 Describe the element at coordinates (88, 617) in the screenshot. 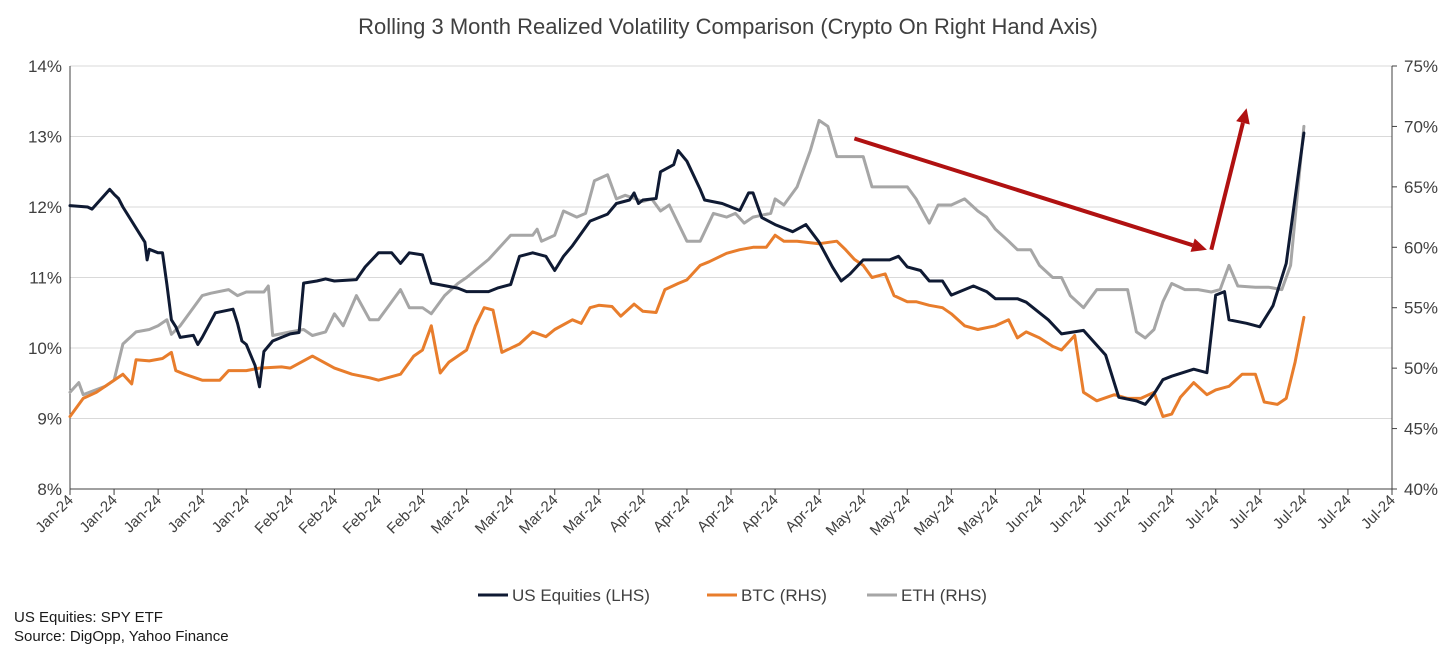

I see `footnote-spy: US Equities: SPY ETF` at that location.